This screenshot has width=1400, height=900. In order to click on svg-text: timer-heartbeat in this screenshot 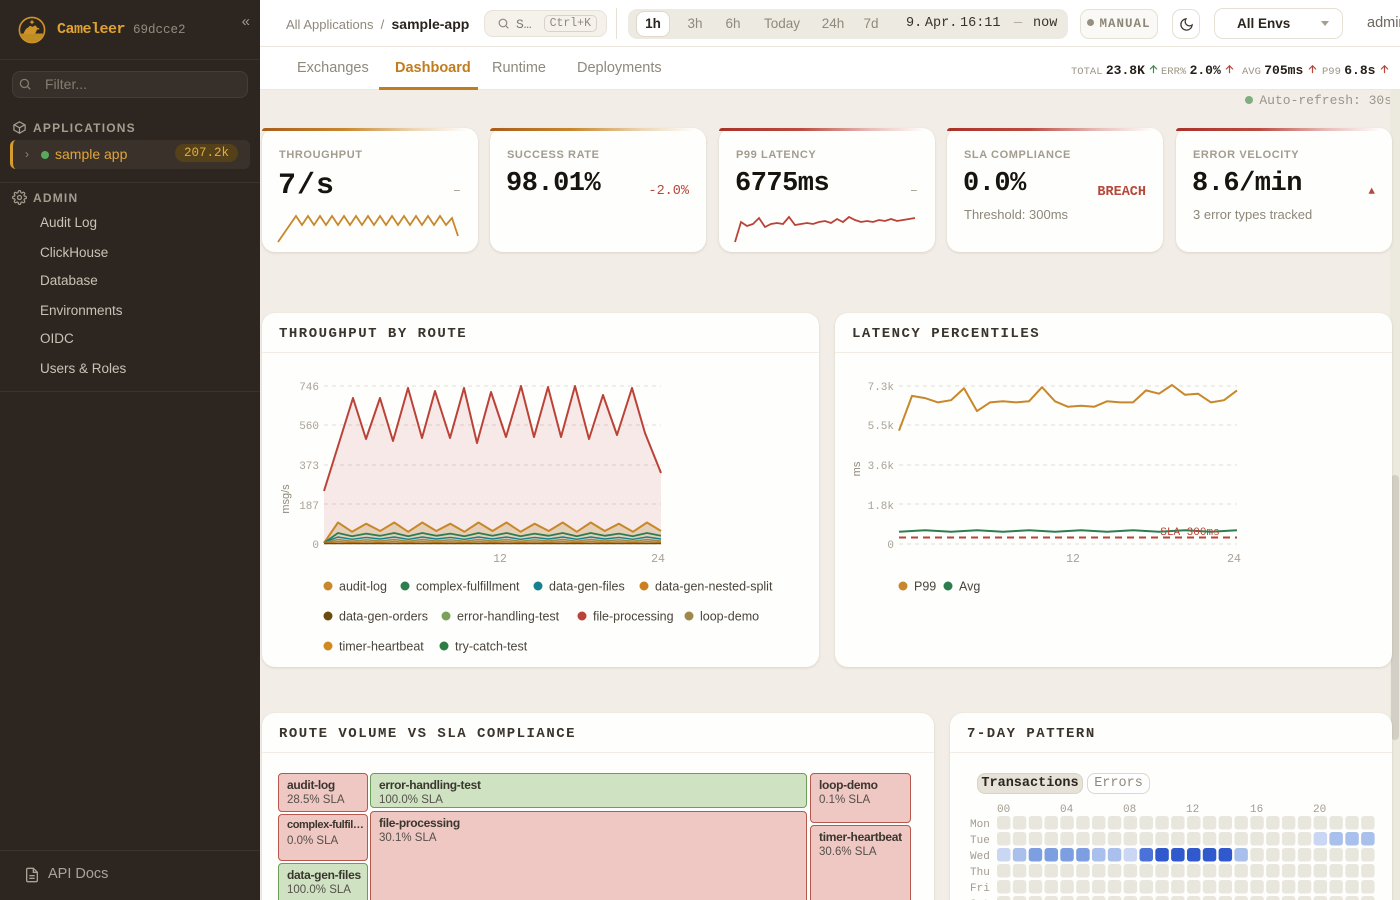, I will do `click(381, 647)`.